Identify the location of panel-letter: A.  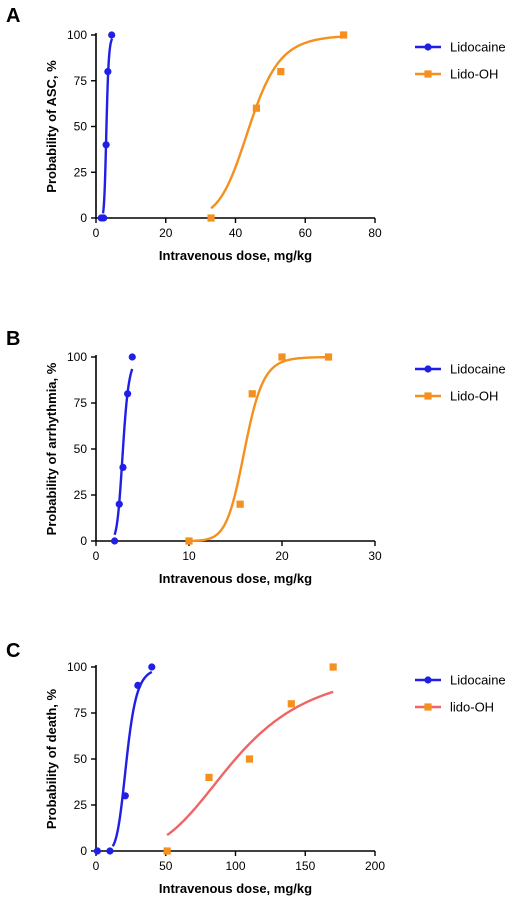
(13, 16).